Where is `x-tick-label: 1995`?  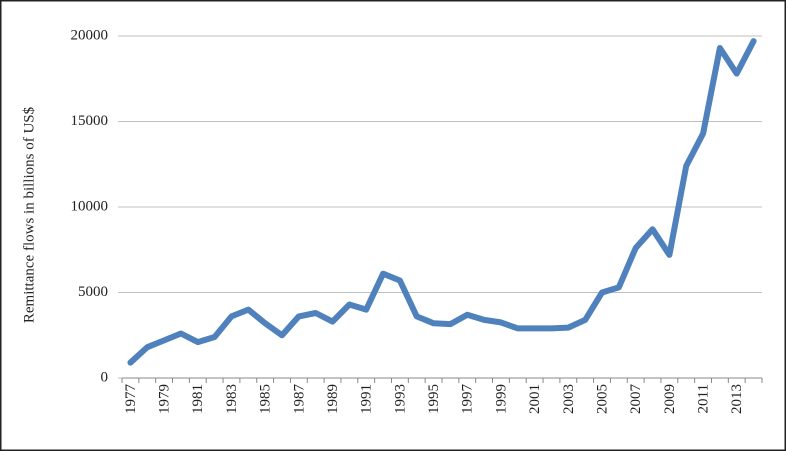 x-tick-label: 1995 is located at coordinates (434, 399).